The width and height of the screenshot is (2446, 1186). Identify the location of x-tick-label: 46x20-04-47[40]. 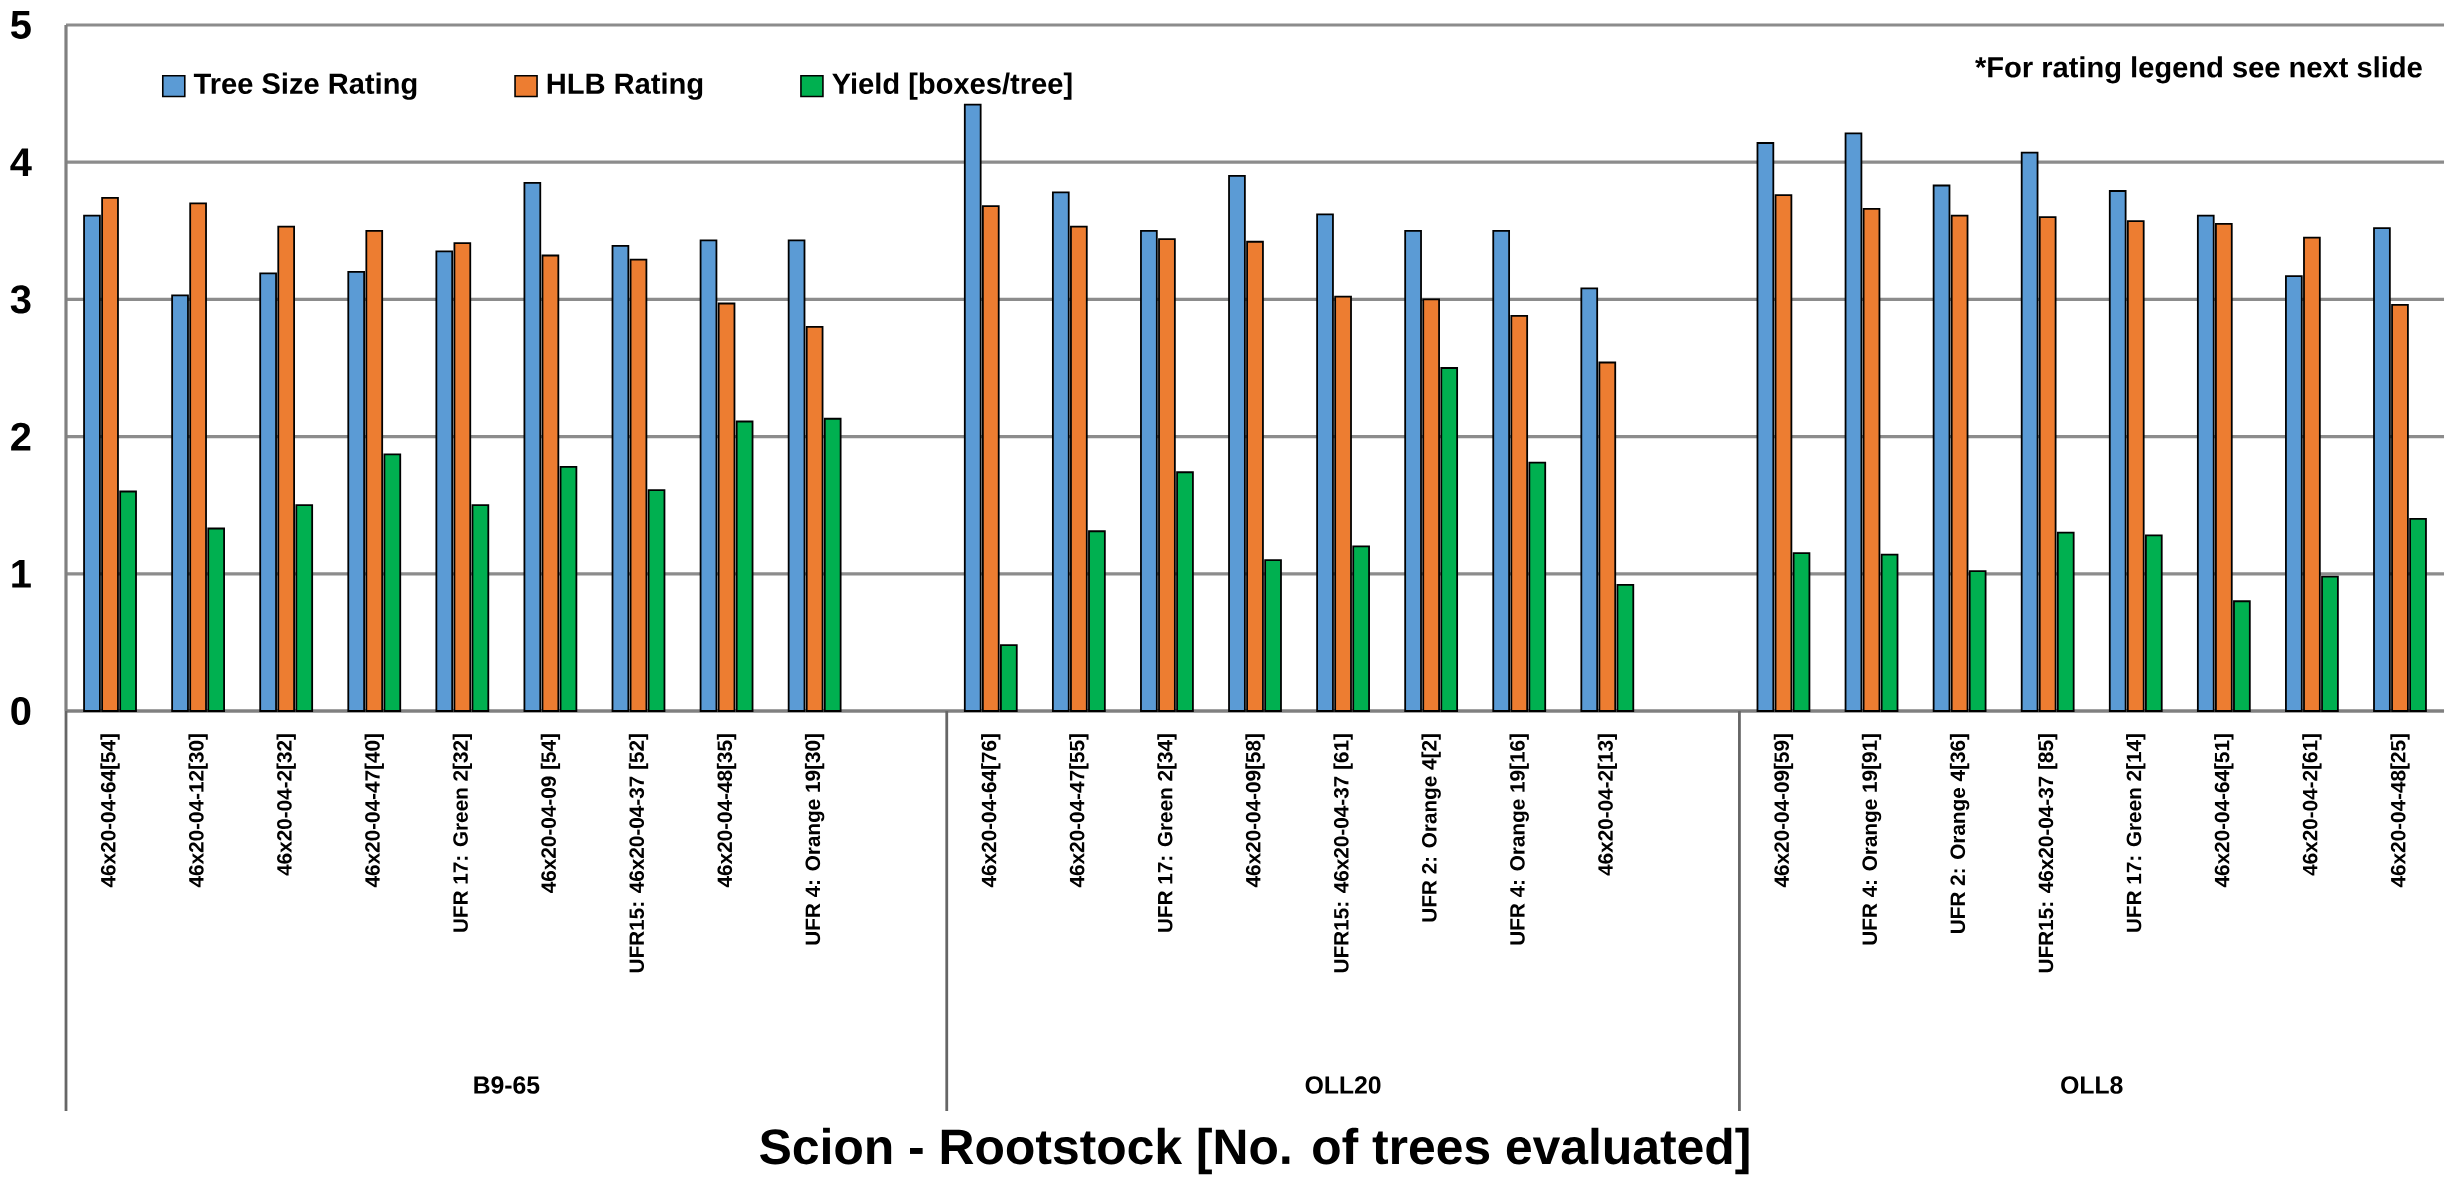
(374, 811).